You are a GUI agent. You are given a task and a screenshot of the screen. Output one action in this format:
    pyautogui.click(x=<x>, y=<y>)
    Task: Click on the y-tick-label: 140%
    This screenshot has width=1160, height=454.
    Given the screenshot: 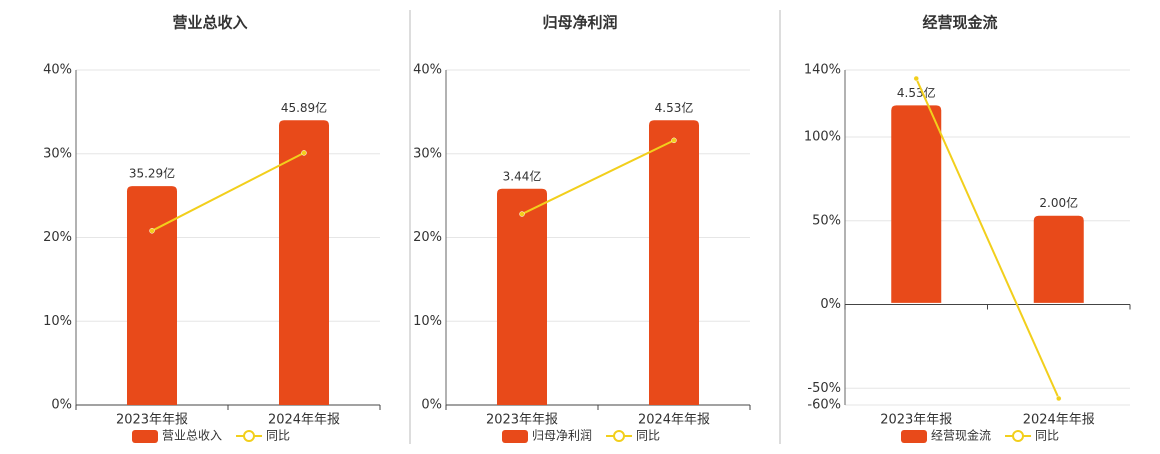 What is the action you would take?
    pyautogui.click(x=822, y=70)
    